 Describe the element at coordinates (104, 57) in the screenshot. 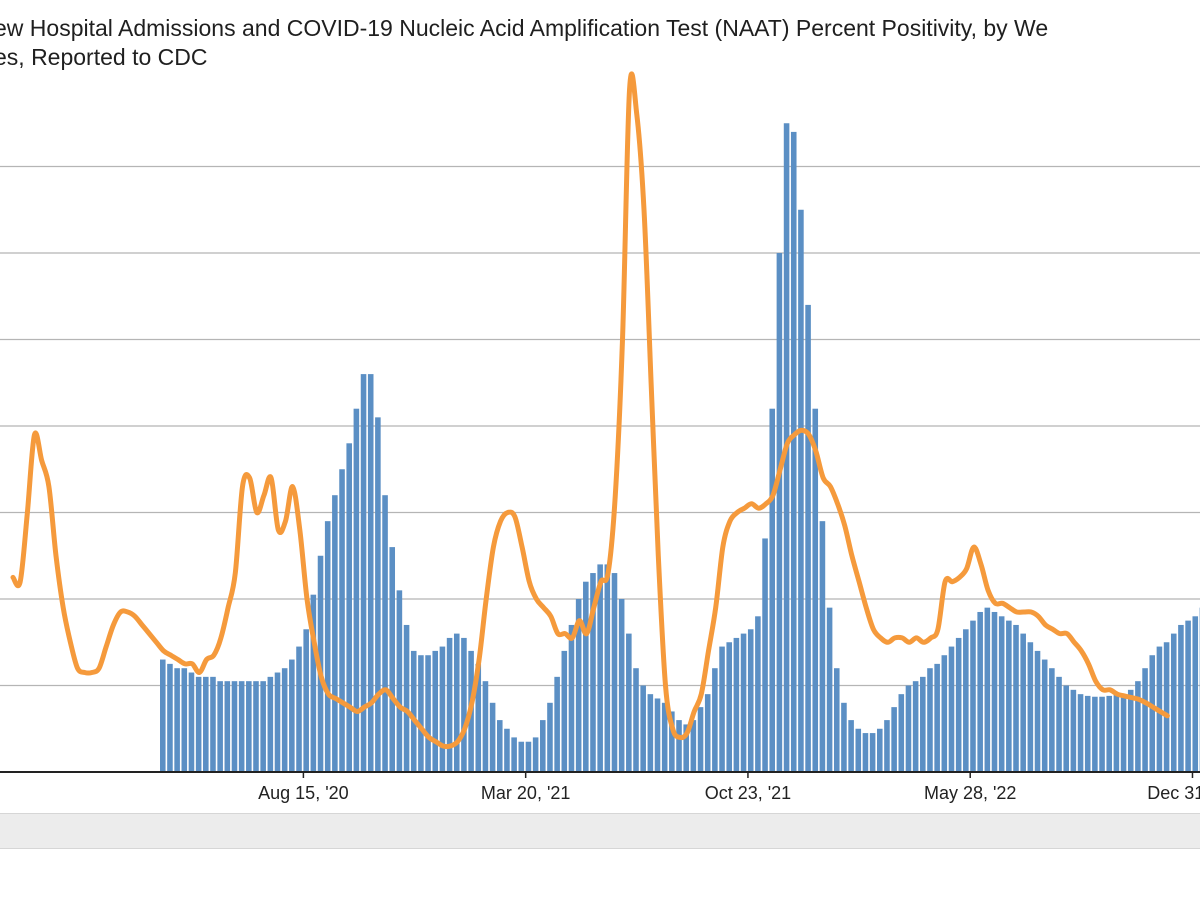

I see `chart-title-line2: es, Reported to CDC` at that location.